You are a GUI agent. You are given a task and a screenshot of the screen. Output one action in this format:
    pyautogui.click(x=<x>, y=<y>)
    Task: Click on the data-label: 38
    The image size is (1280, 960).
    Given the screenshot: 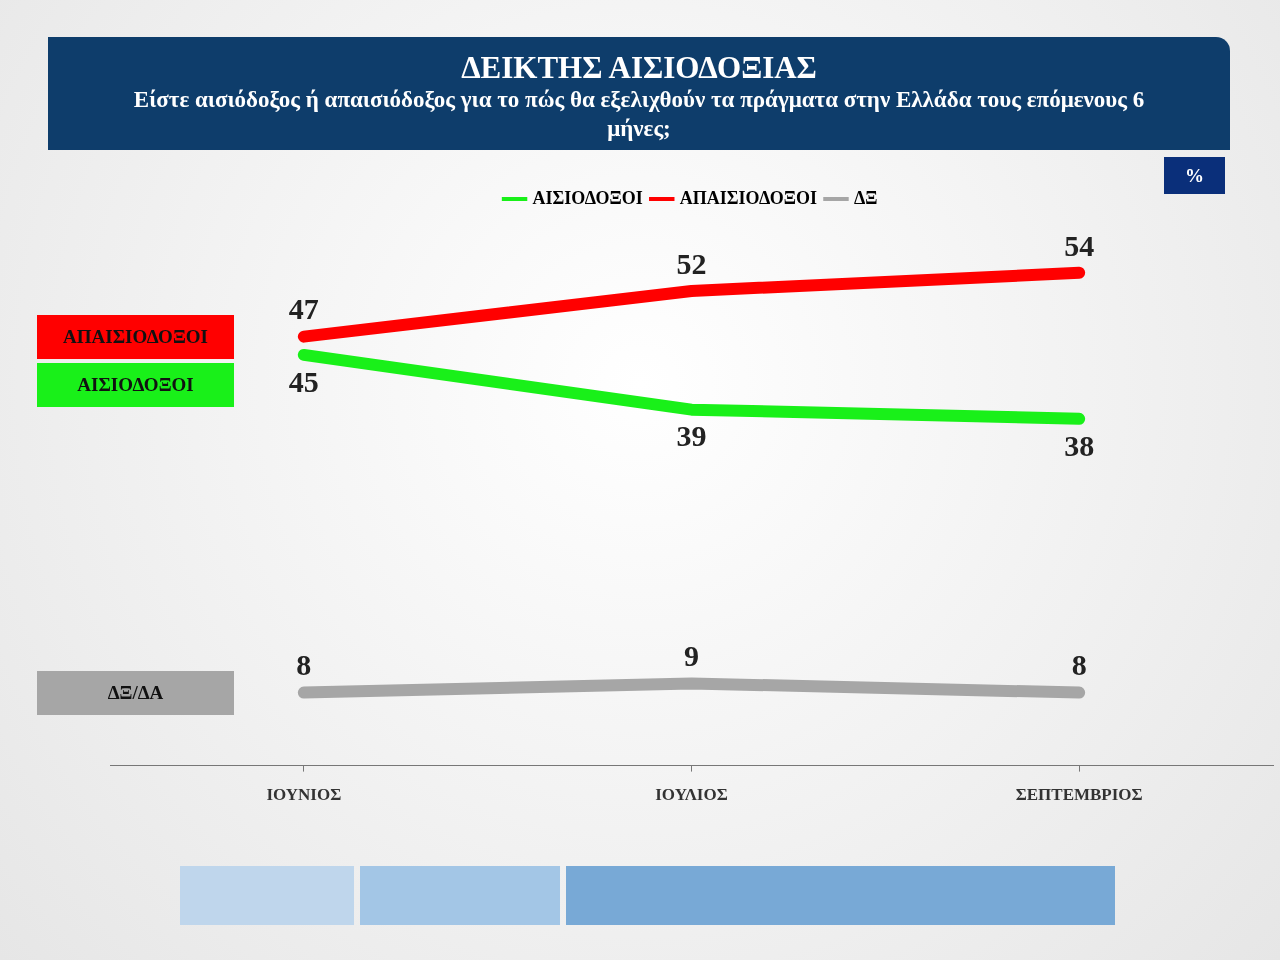 What is the action you would take?
    pyautogui.click(x=1079, y=445)
    